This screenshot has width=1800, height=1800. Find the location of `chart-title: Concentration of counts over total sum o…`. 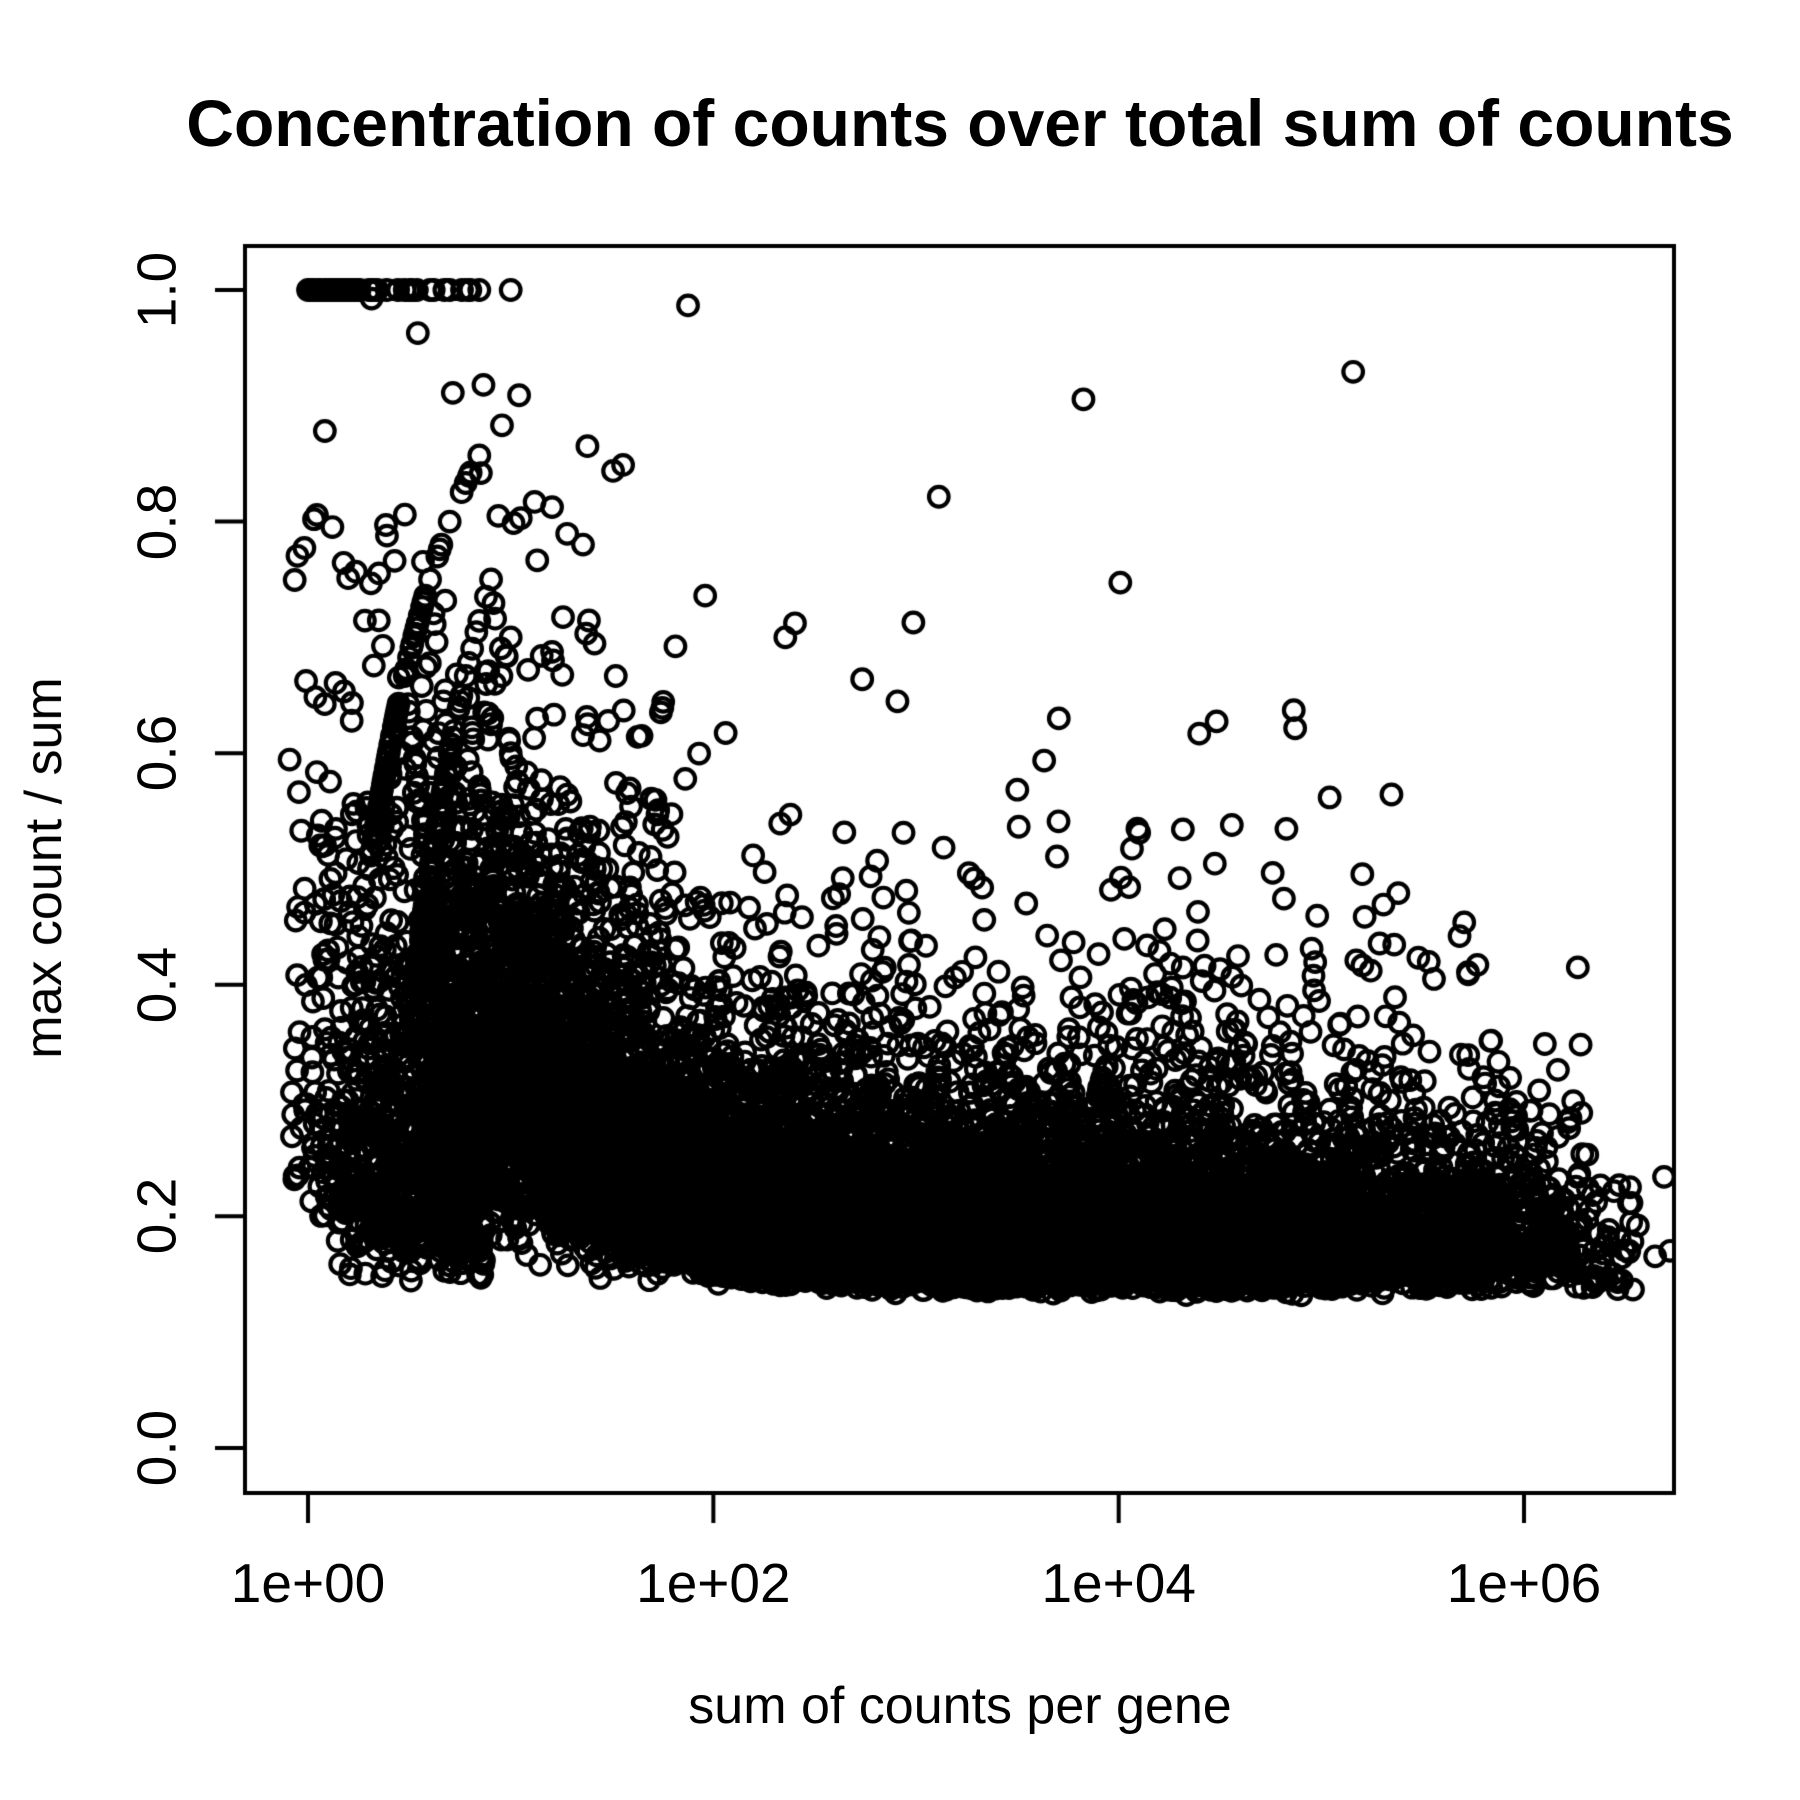

chart-title: Concentration of counts over total sum o… is located at coordinates (960, 123).